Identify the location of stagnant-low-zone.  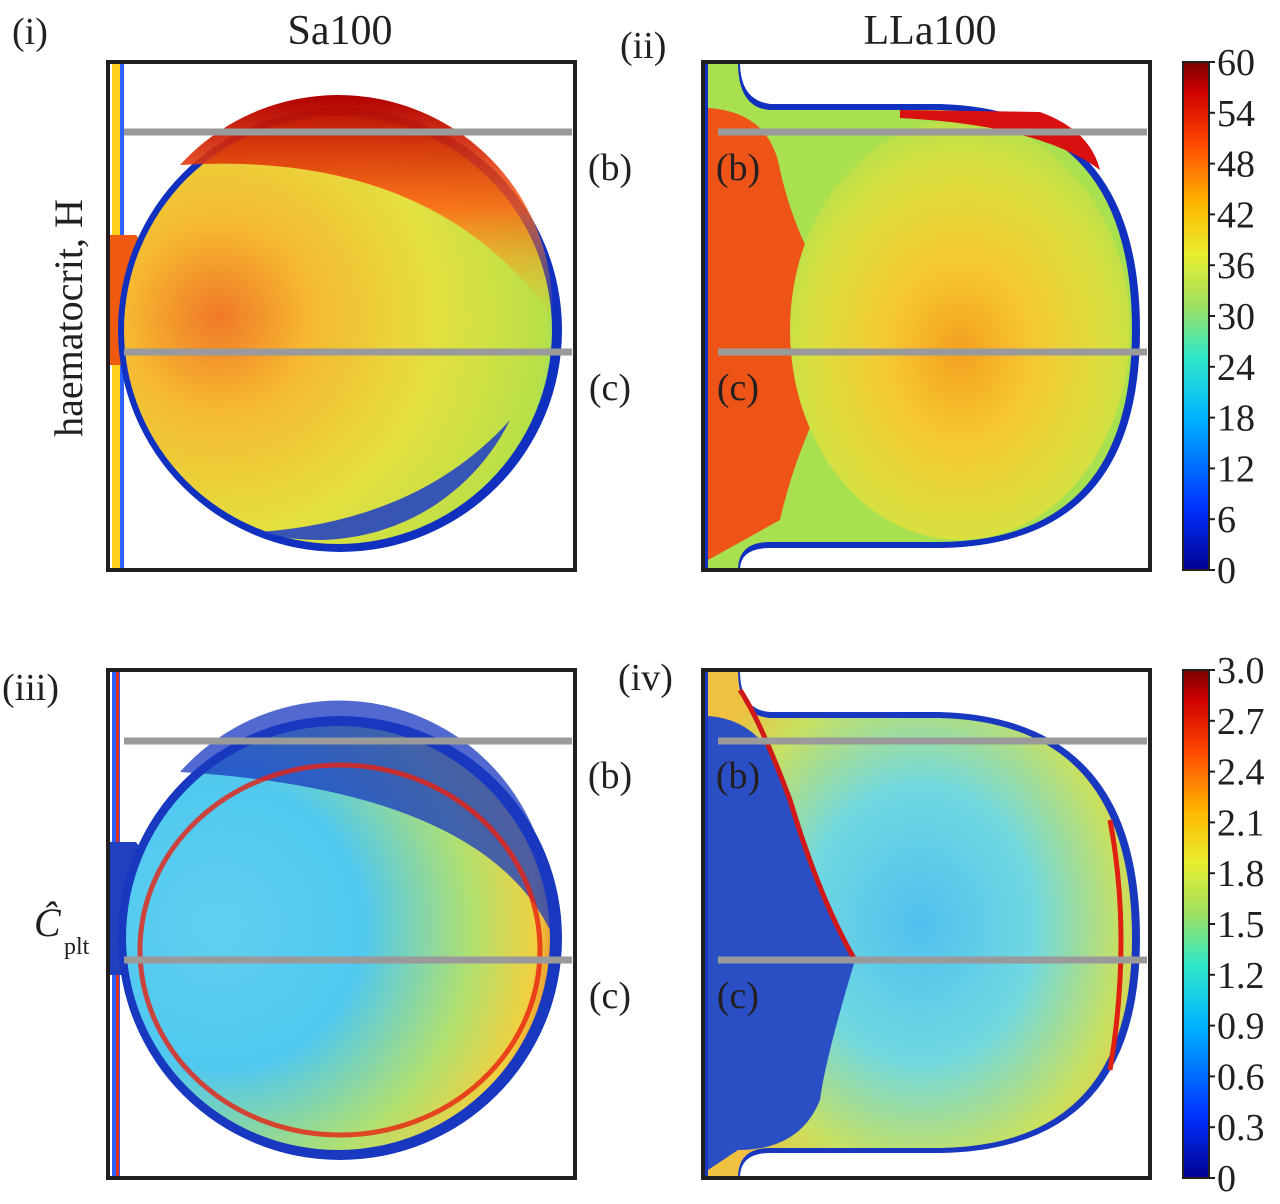
(781, 943).